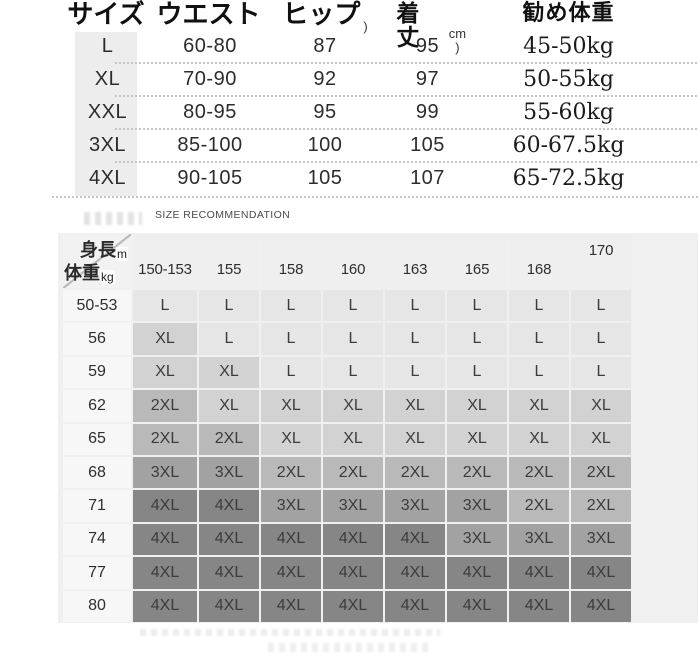  I want to click on waist-value: 70-90, so click(210, 79).